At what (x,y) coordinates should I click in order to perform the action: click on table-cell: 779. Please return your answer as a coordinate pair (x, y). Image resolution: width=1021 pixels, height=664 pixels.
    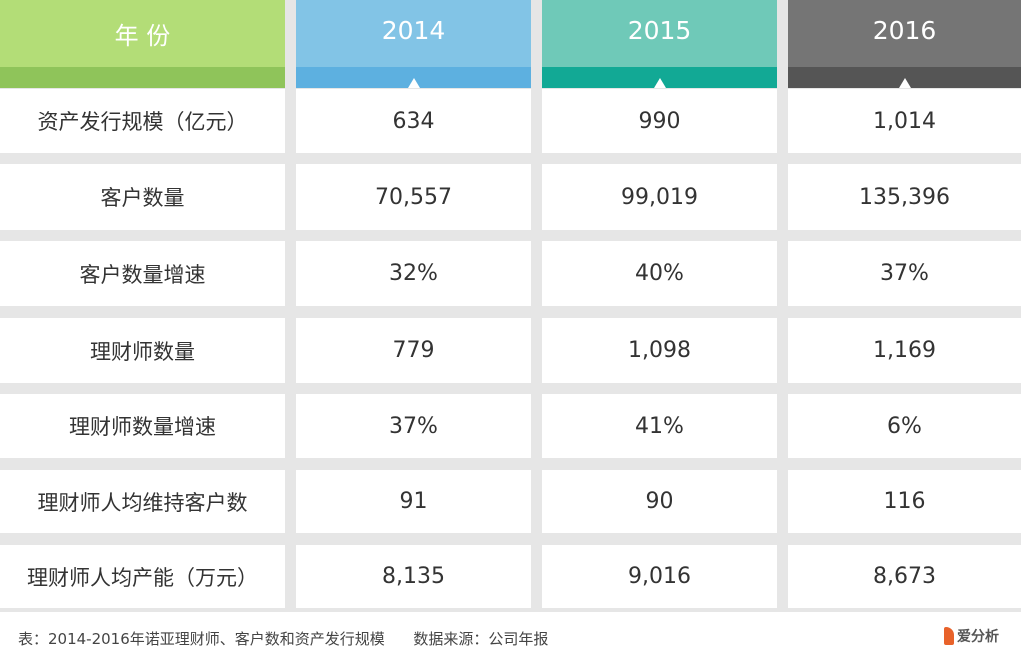
    Looking at the image, I should click on (413, 350).